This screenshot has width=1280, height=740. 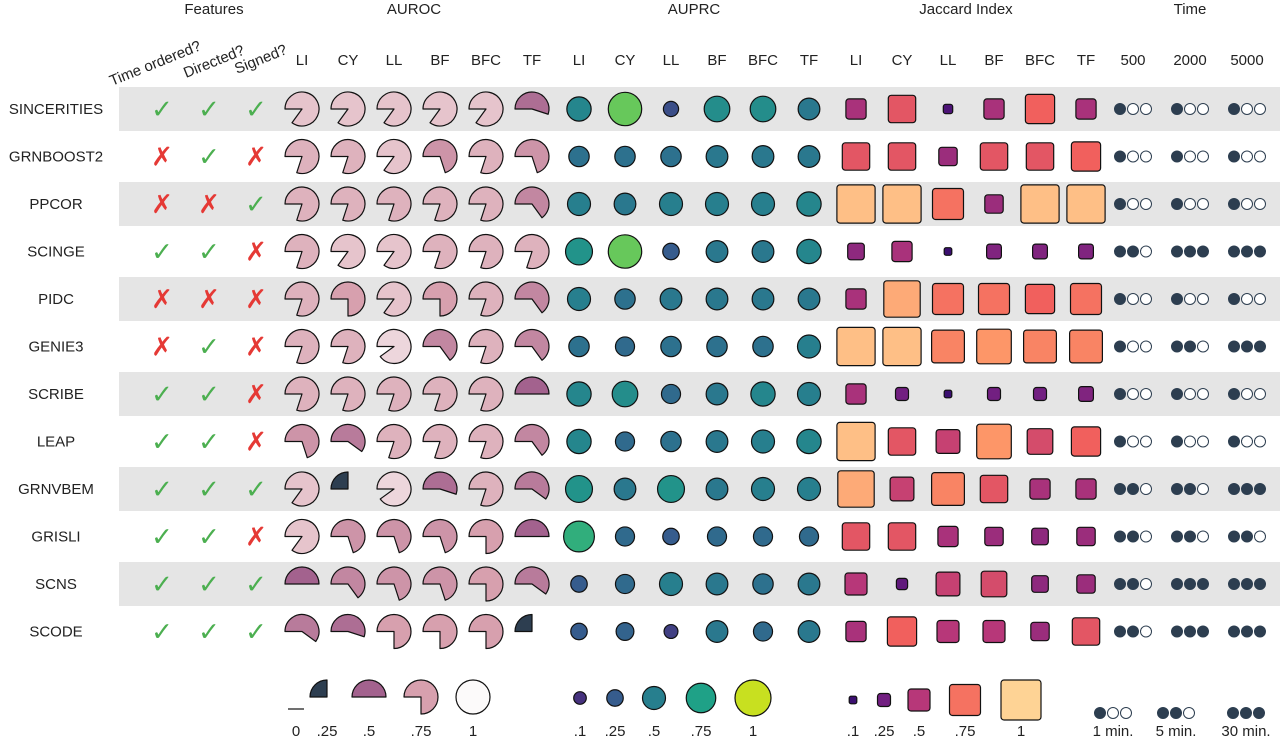 I want to click on time-header: 5000, so click(x=1246, y=60).